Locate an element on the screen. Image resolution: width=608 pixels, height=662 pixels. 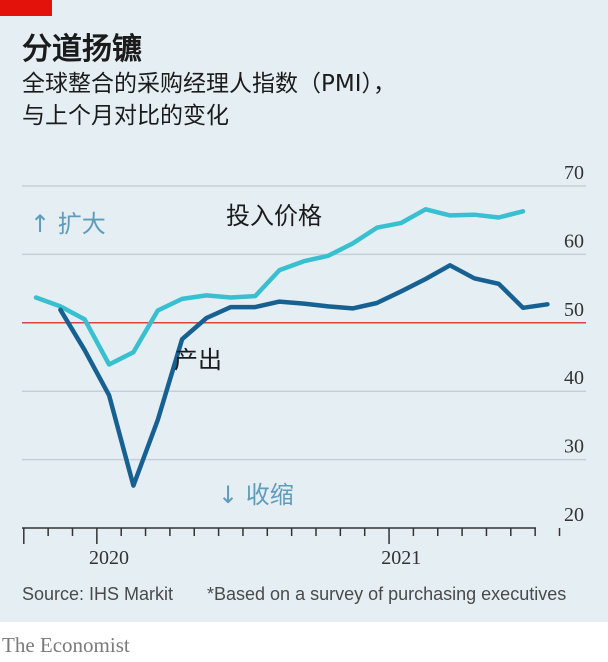
y-tick-label: 70 is located at coordinates (574, 173).